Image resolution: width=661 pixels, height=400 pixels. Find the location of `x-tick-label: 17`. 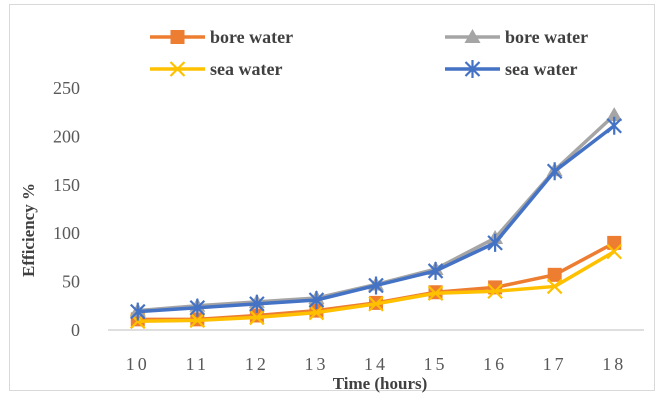

x-tick-label: 17 is located at coordinates (555, 364).